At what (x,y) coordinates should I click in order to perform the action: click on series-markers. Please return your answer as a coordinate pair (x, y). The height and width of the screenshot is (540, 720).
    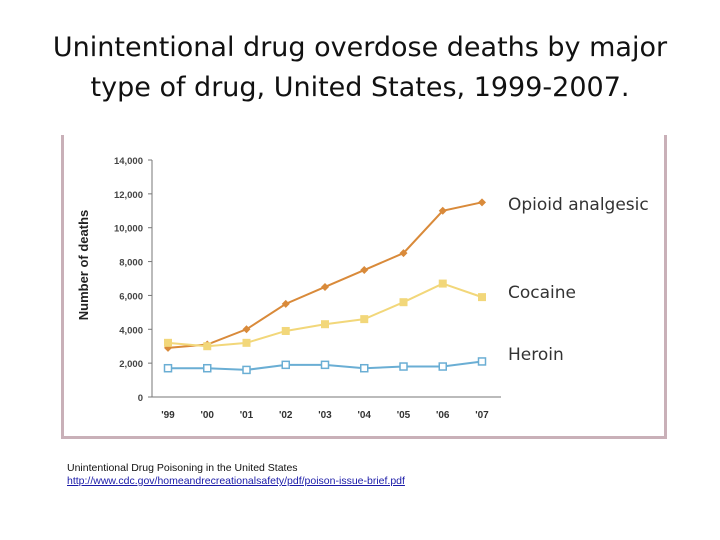
    Looking at the image, I should click on (325, 286).